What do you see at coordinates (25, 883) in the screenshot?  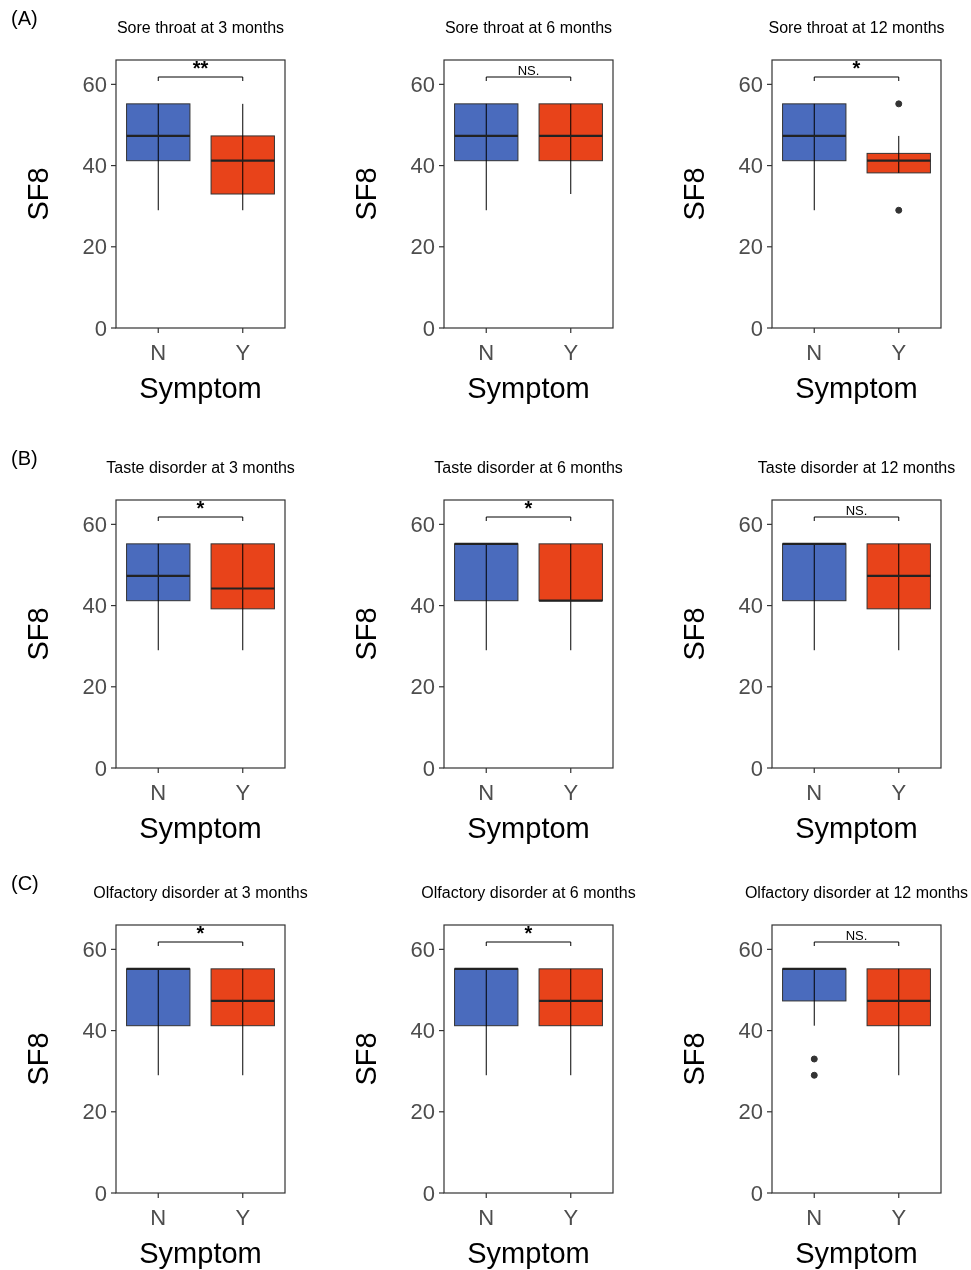 I see `text: (C)` at bounding box center [25, 883].